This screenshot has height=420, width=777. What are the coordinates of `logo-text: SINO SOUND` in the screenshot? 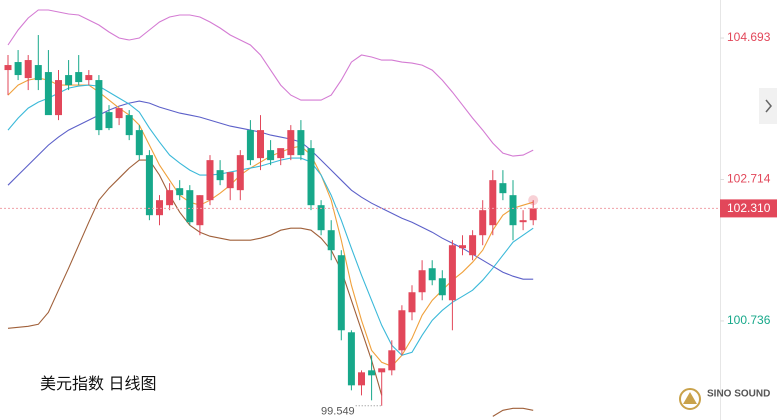 It's located at (738, 394).